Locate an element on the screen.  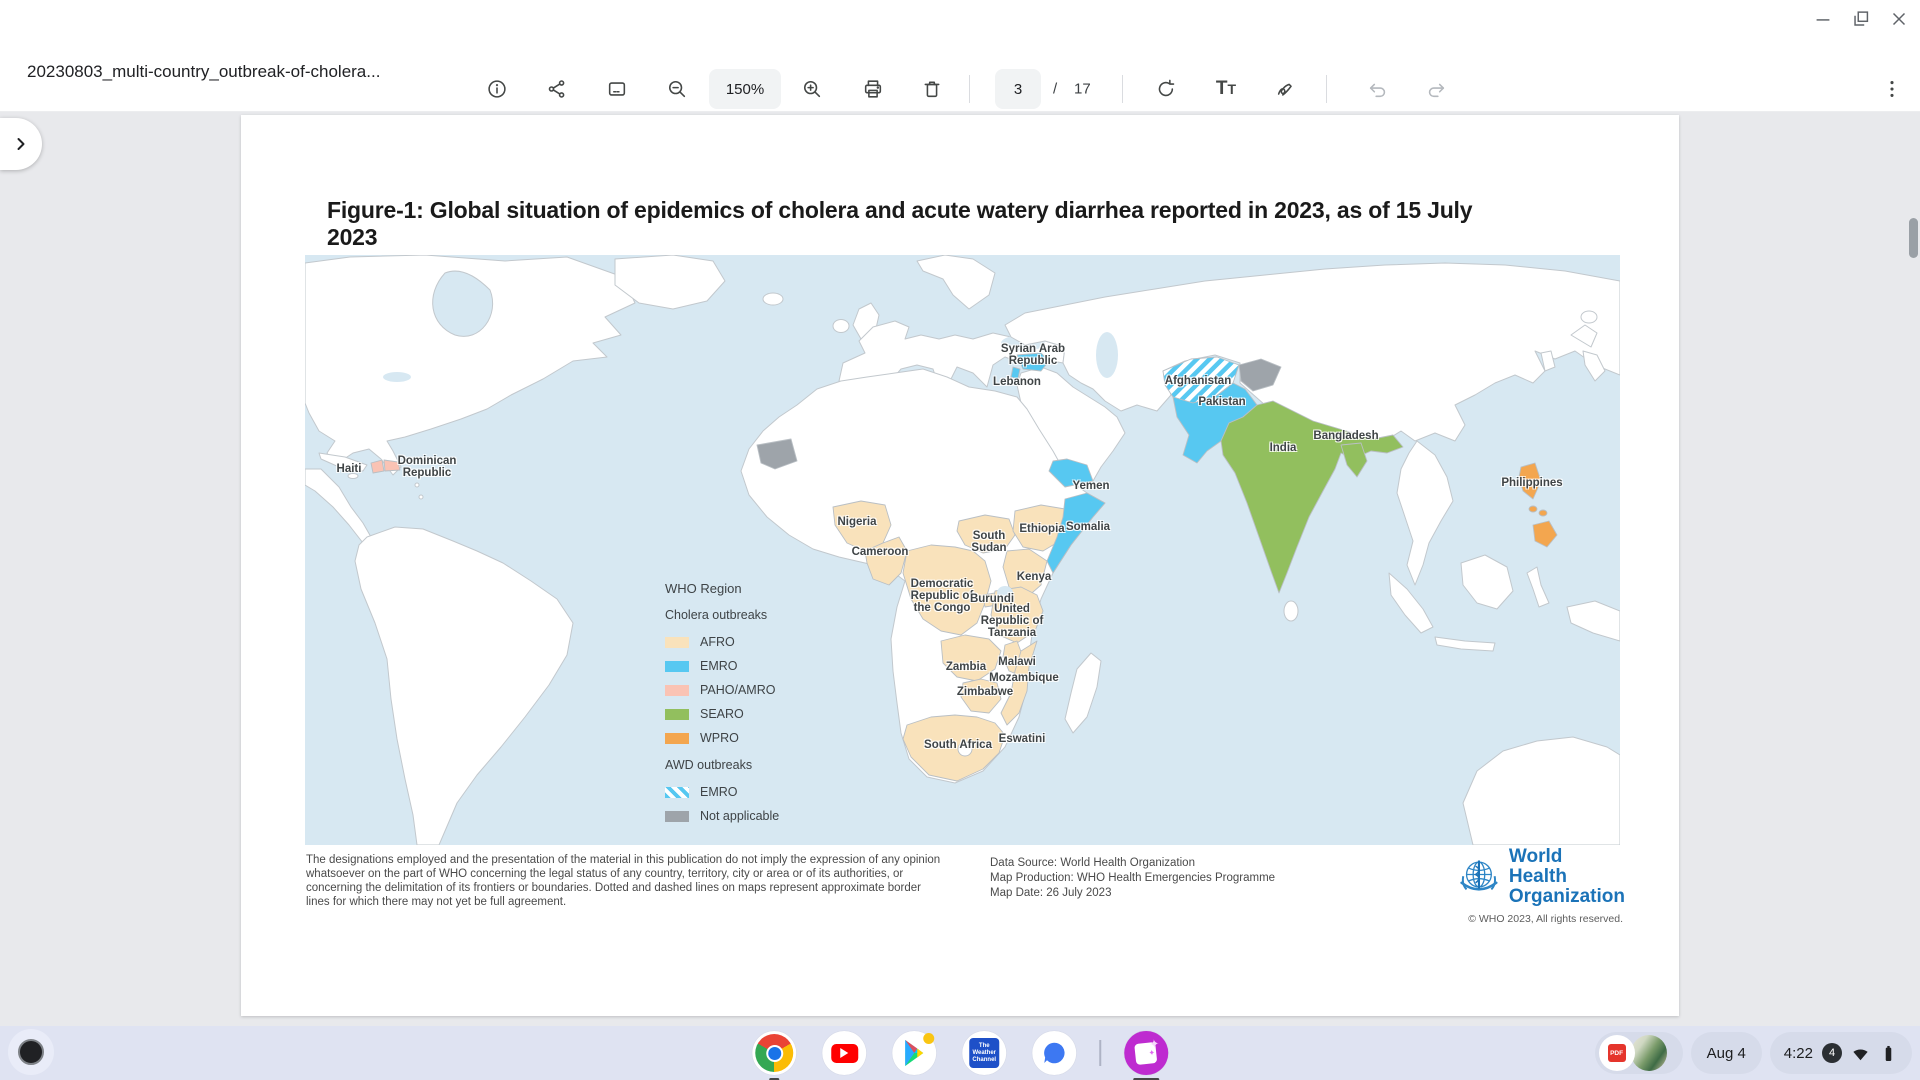
launcher-button is located at coordinates (31, 1052).